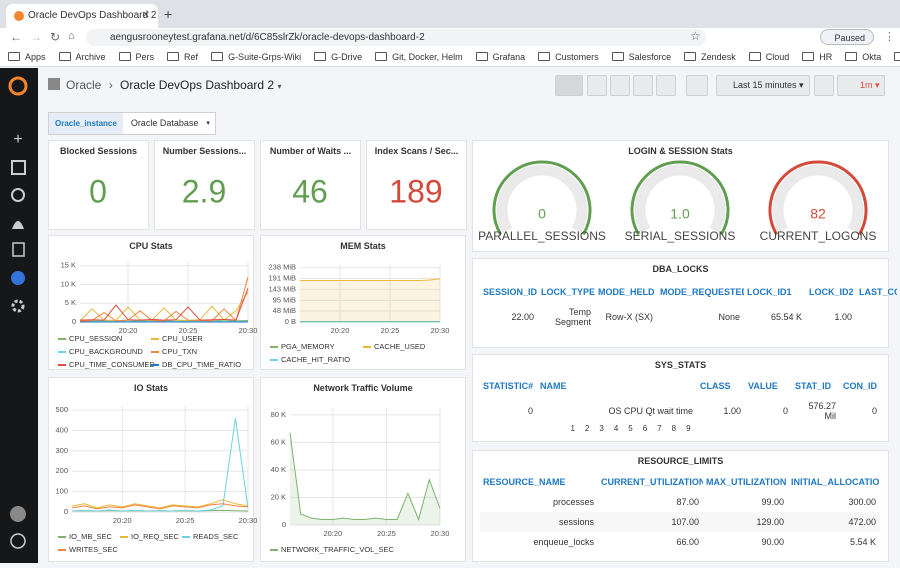  I want to click on y-tick-label: 143 MiB, so click(282, 288).